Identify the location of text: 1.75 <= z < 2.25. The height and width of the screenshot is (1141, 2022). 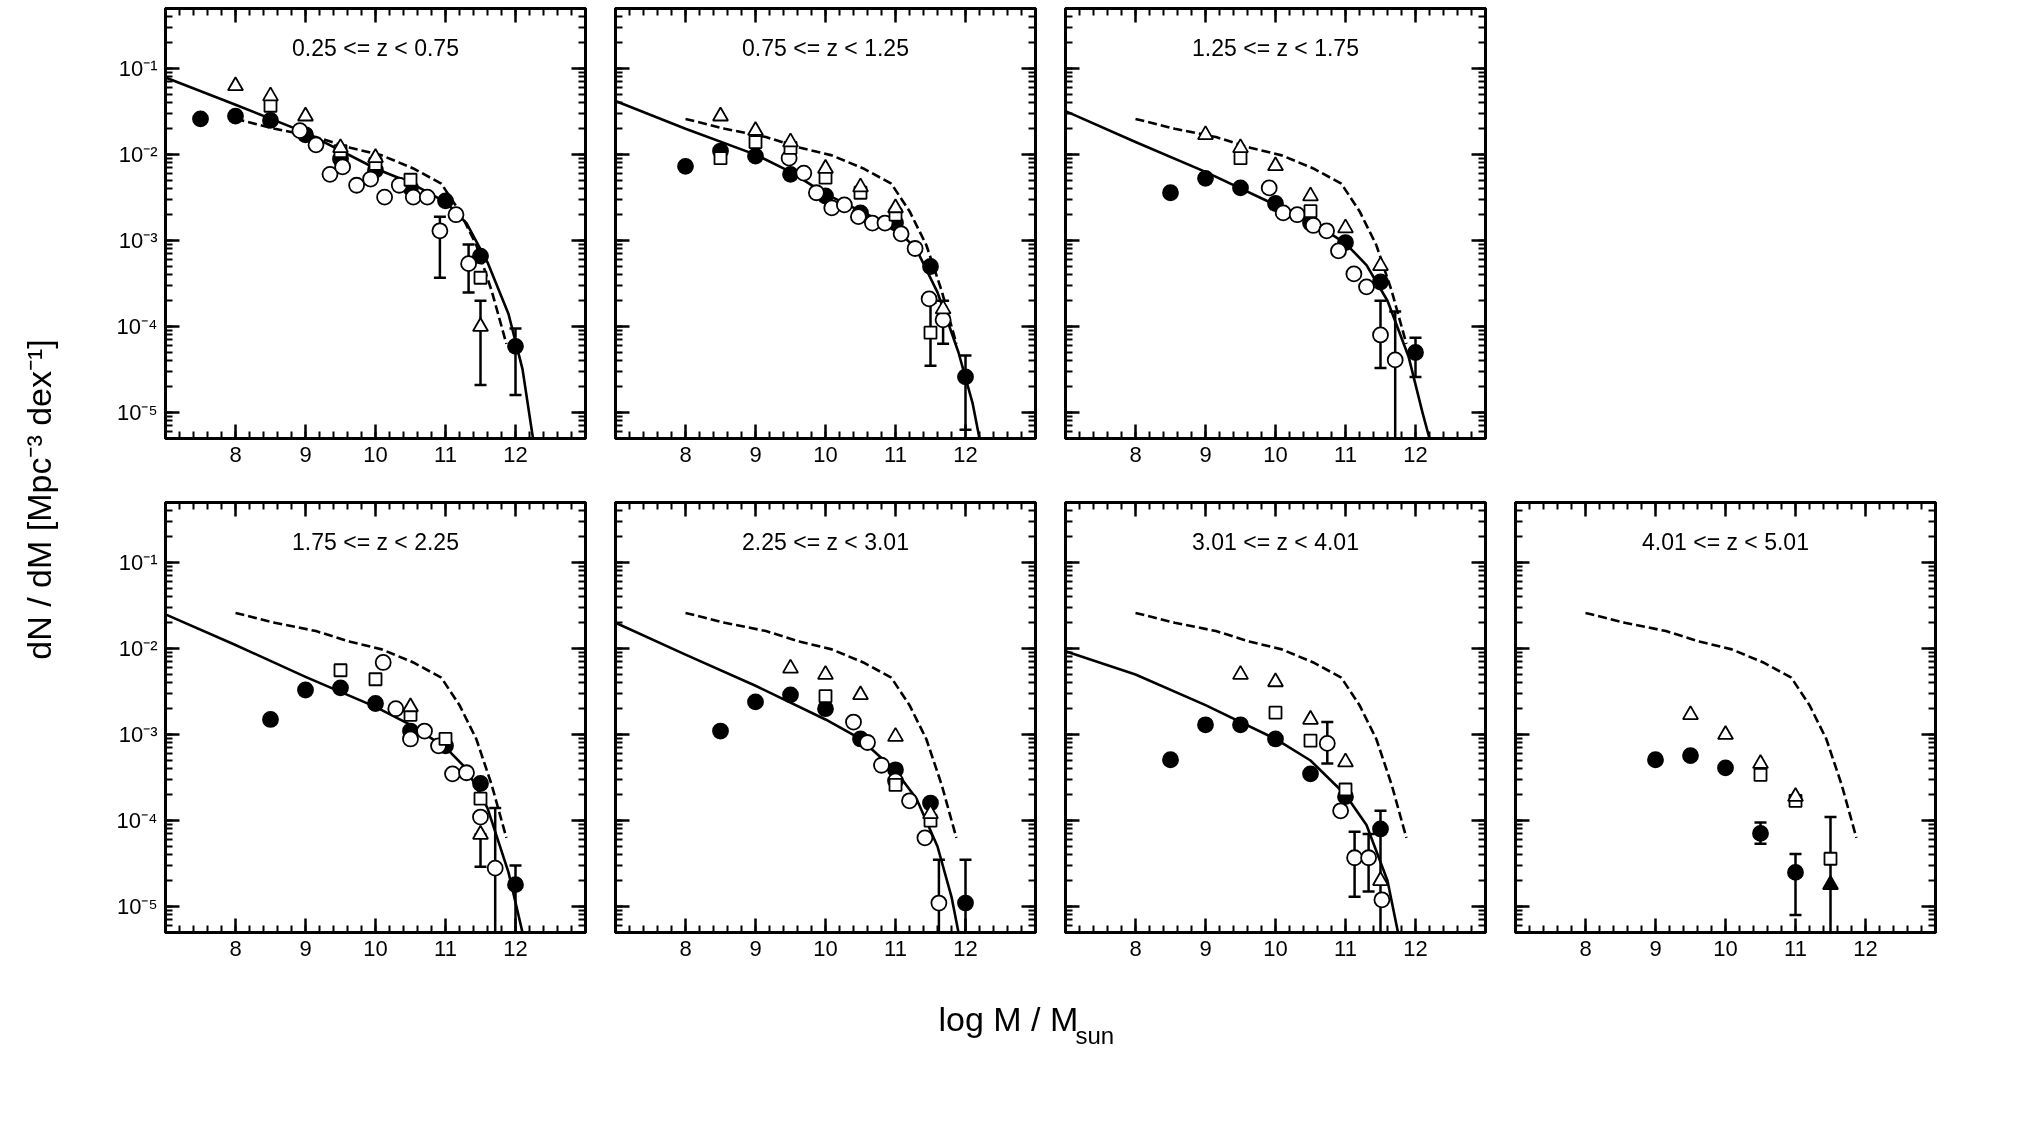
(375, 541).